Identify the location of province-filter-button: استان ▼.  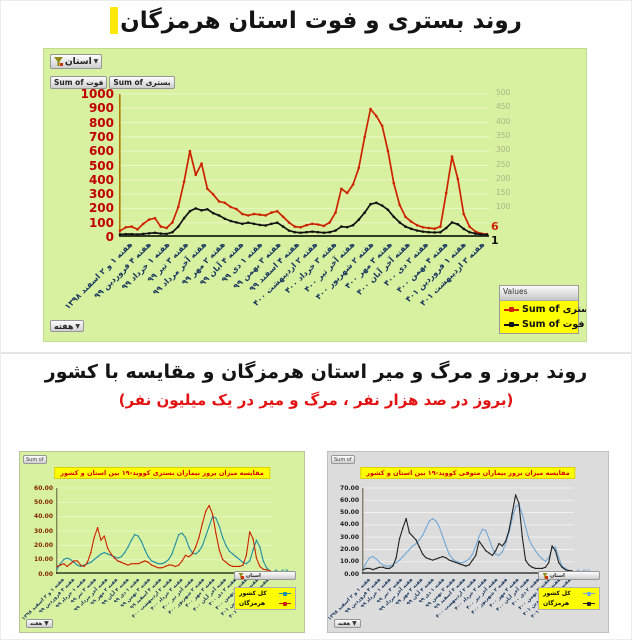
(76, 61).